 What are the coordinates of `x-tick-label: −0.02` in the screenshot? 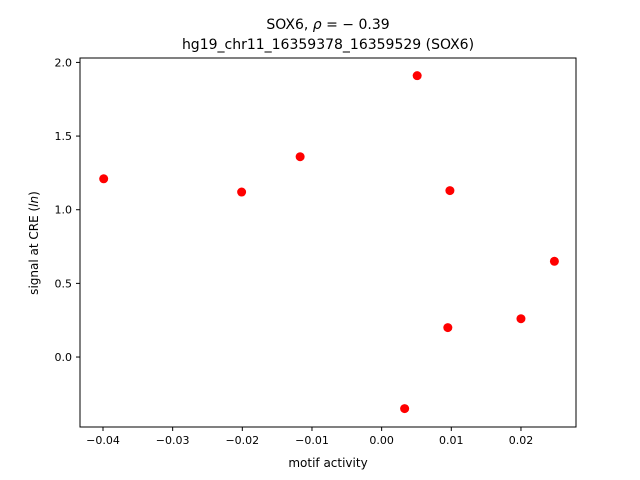 It's located at (242, 440).